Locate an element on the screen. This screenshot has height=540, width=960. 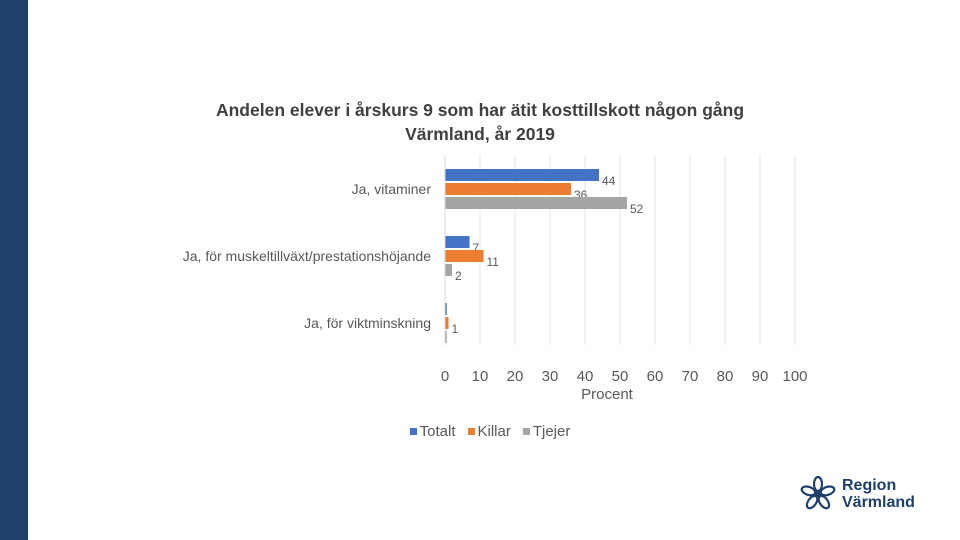
x-tick-label: 100 is located at coordinates (794, 376).